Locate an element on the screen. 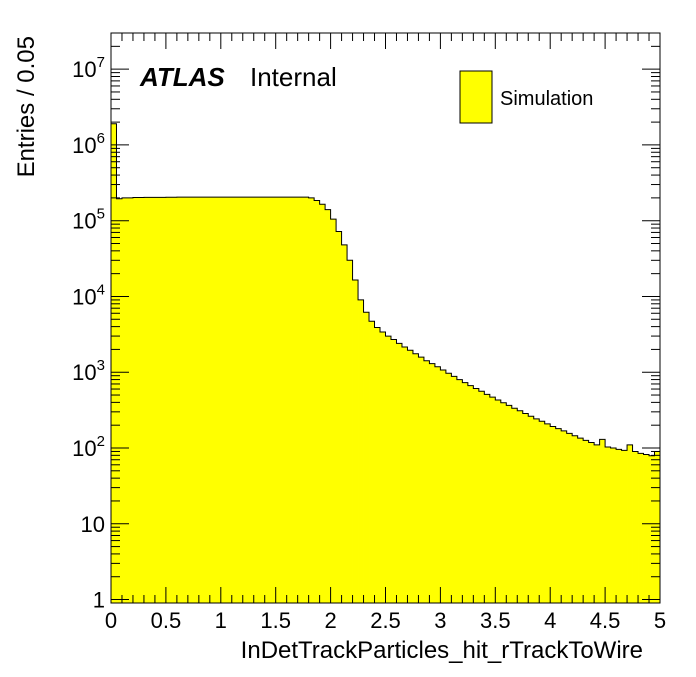  legend-label: Simulation is located at coordinates (546, 99).